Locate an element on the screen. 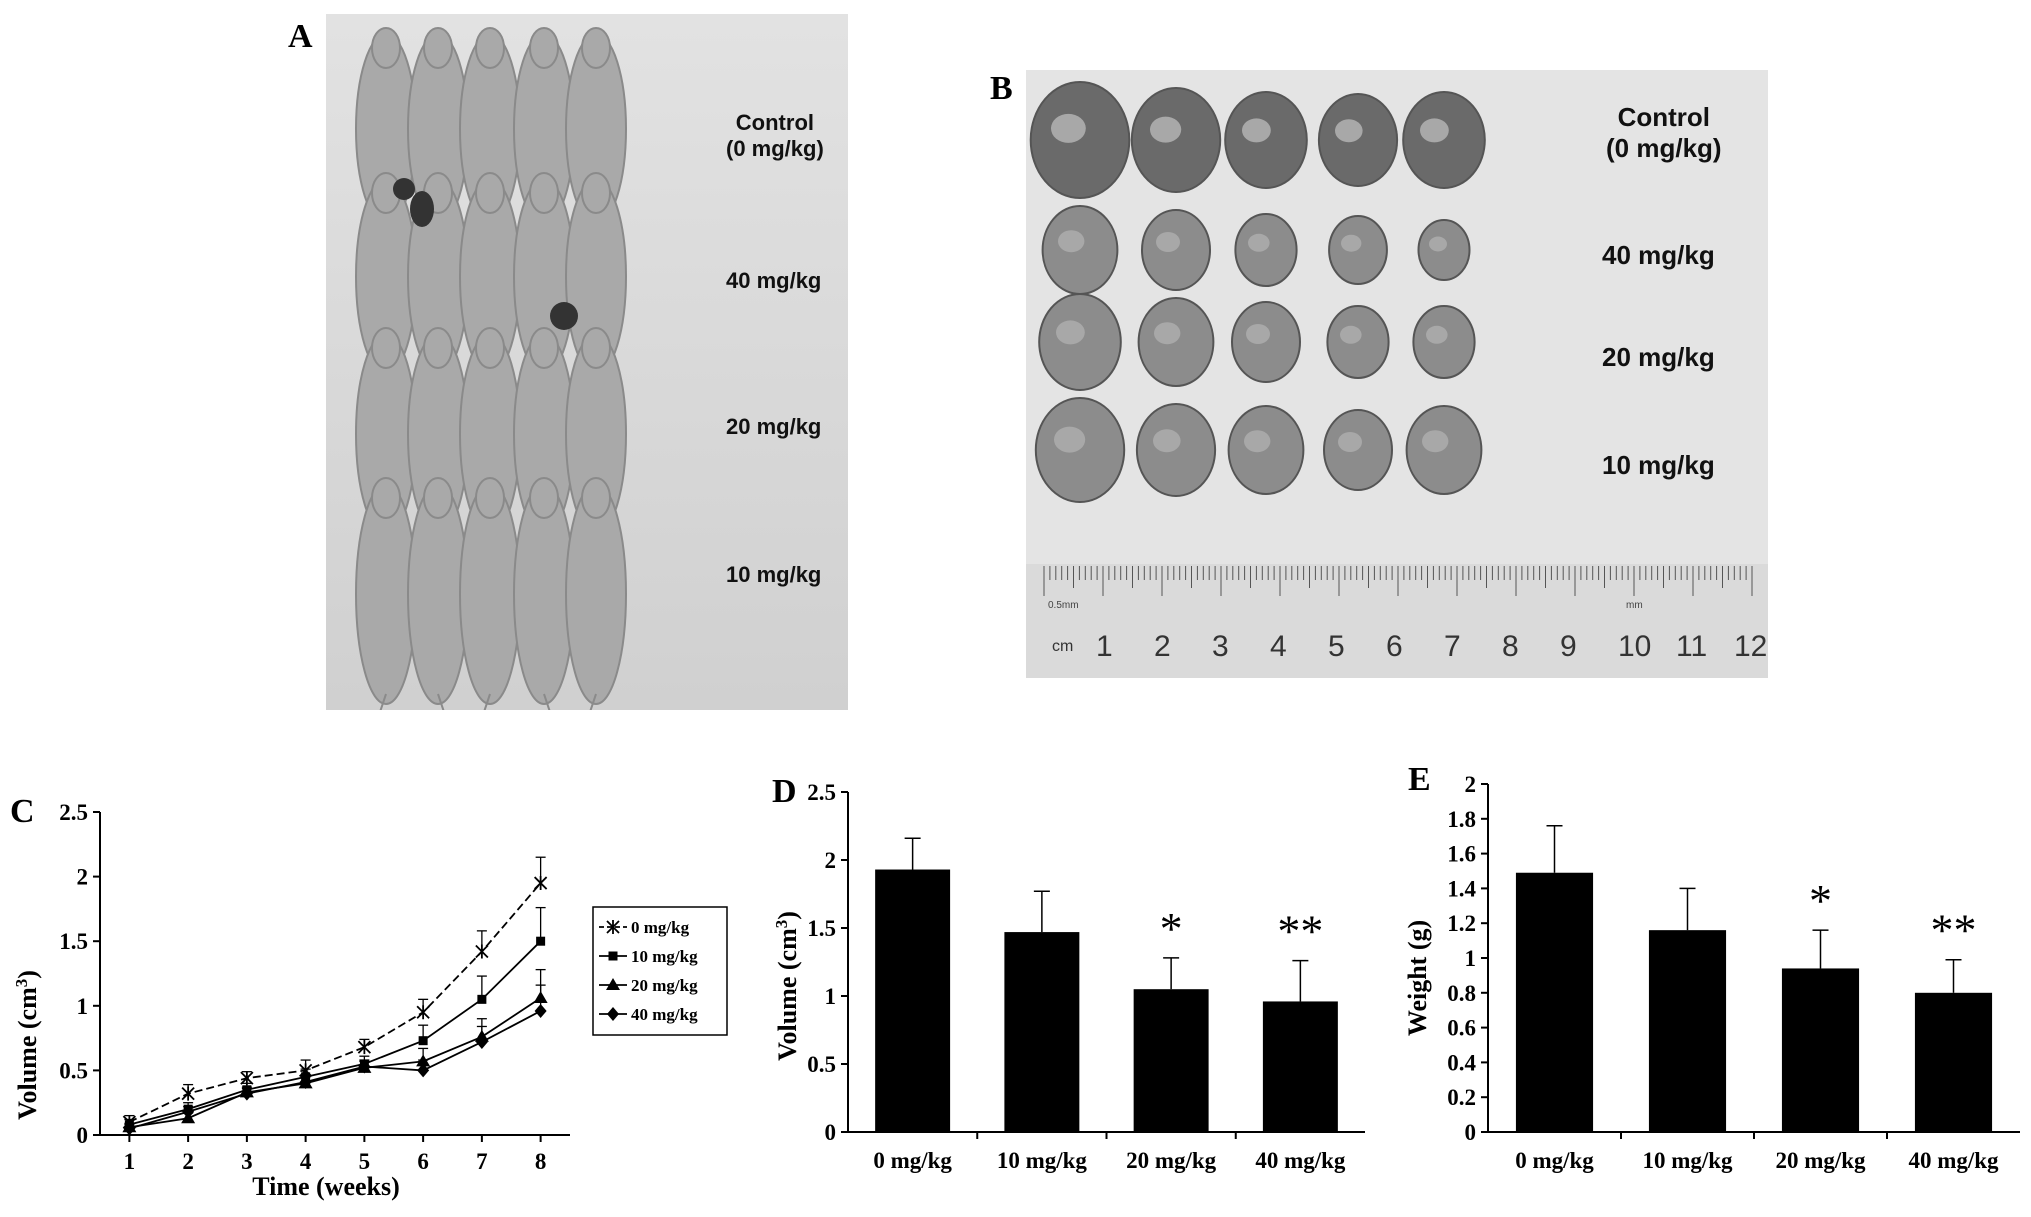 The image size is (2031, 1217). chart-d-ytick-label: 1.5 is located at coordinates (821, 928).